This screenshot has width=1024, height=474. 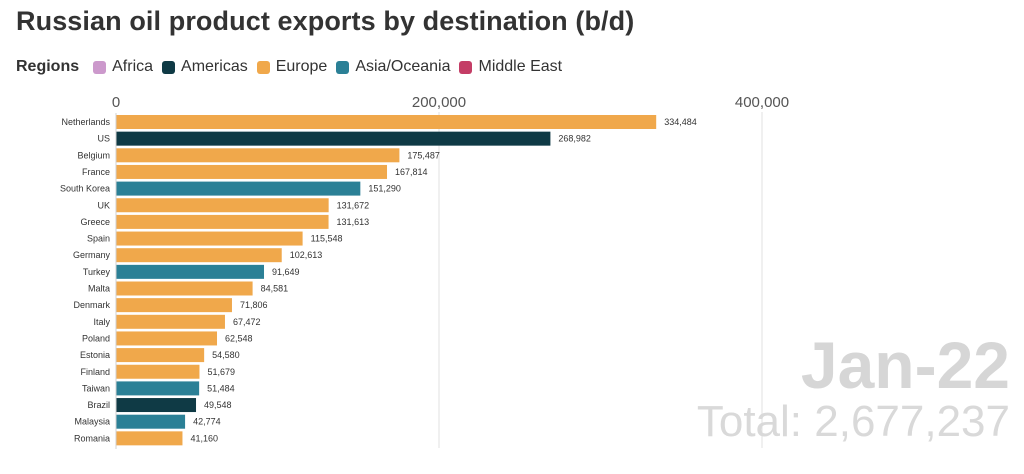 I want to click on x-tick-label: 0, so click(x=116, y=102).